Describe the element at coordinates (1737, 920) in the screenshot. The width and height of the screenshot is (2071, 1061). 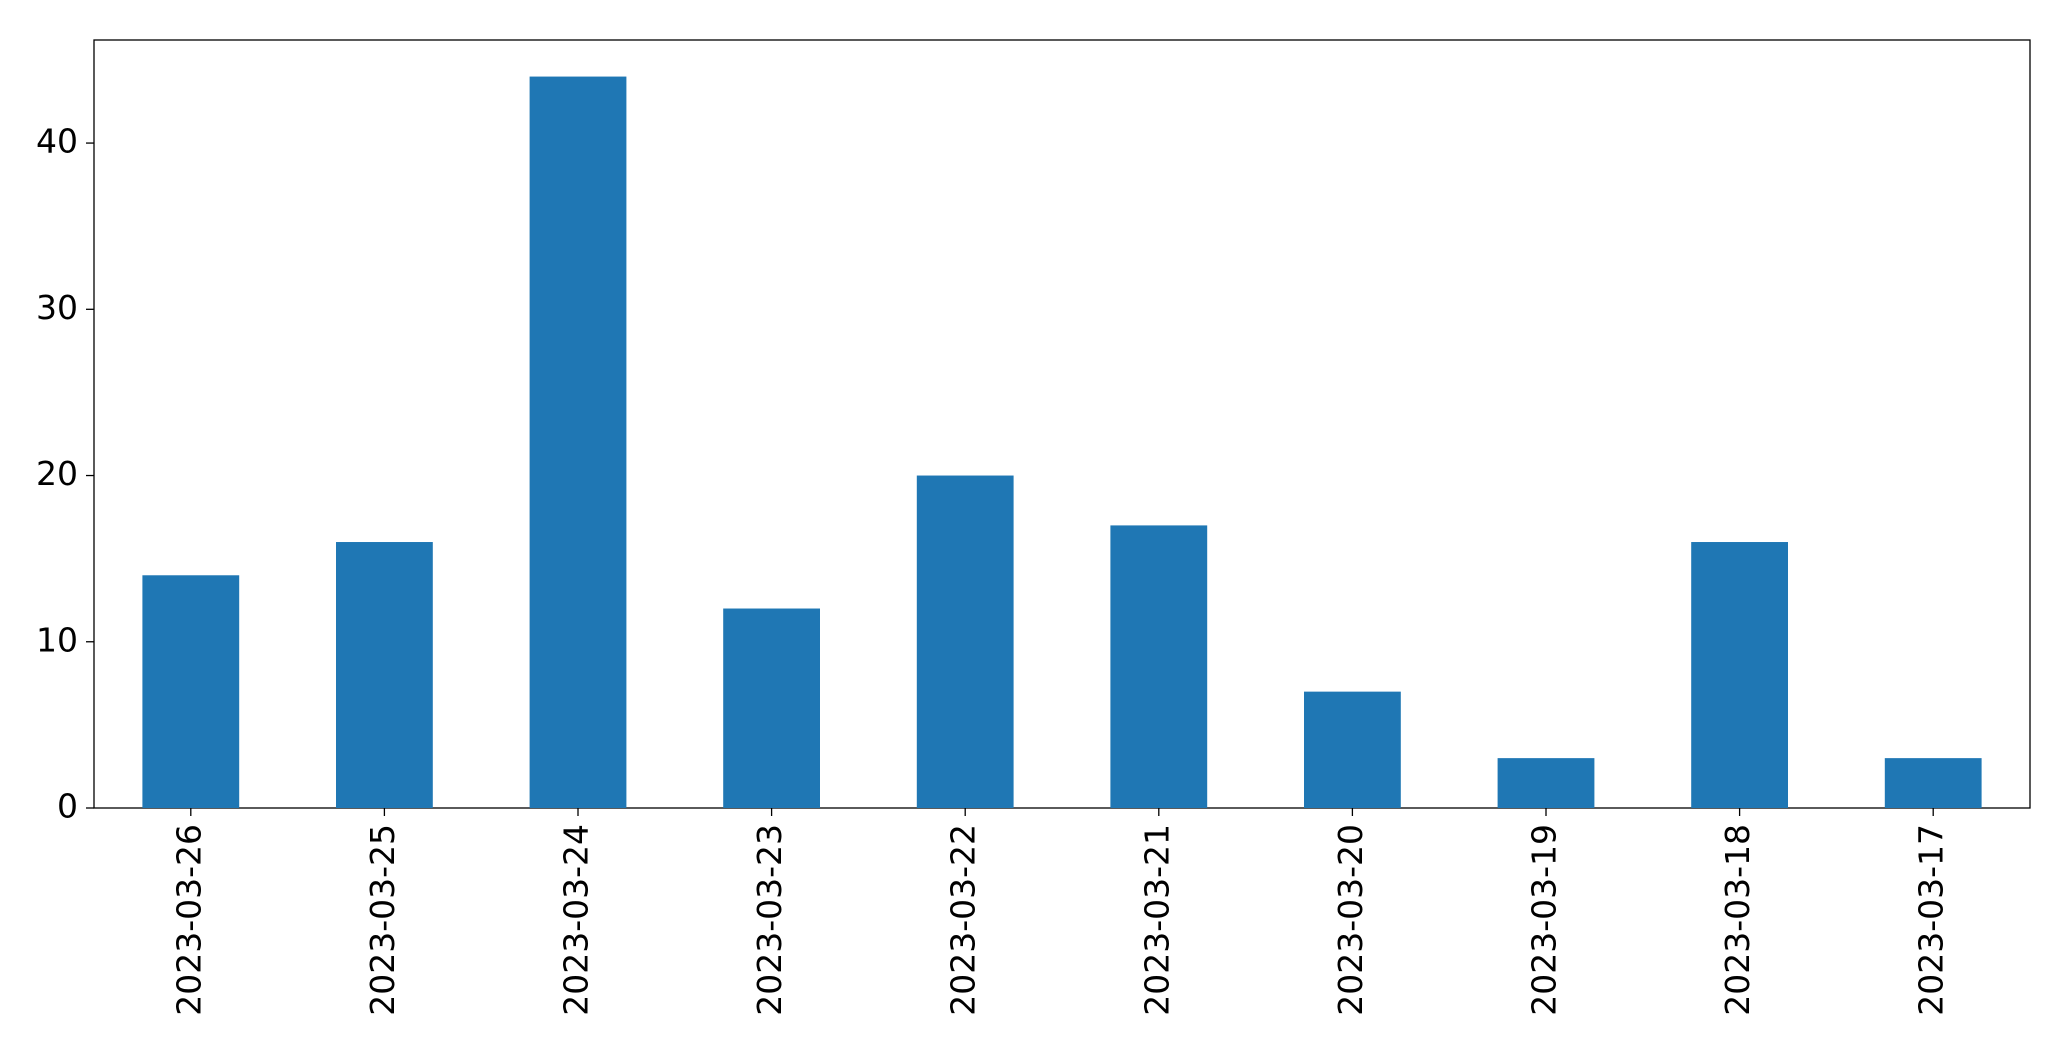
I see `x-tick-label: 2023-03-18` at that location.